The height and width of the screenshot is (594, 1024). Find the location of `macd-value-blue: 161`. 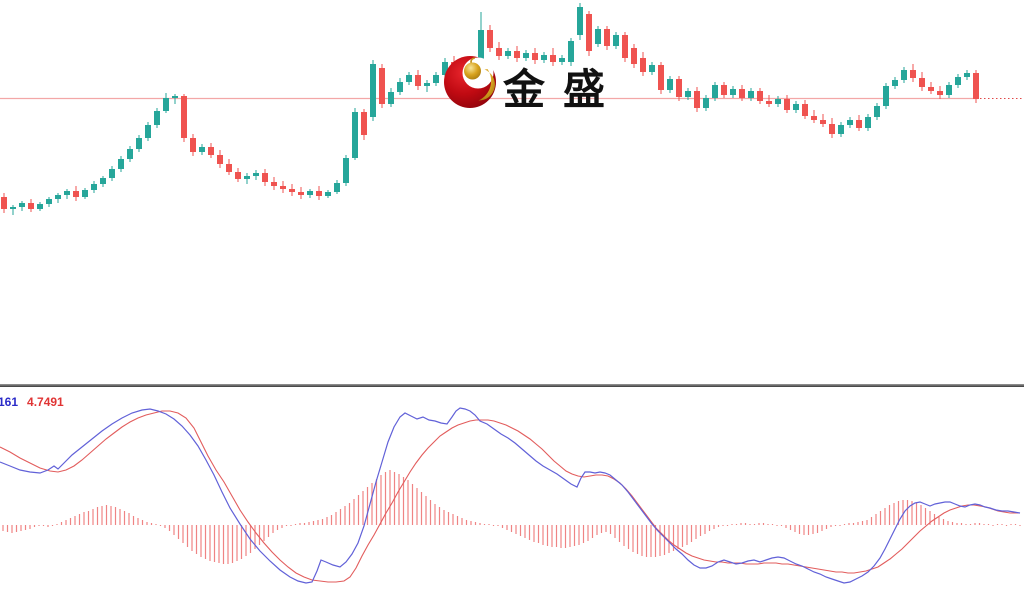

macd-value-blue: 161 is located at coordinates (9, 402).